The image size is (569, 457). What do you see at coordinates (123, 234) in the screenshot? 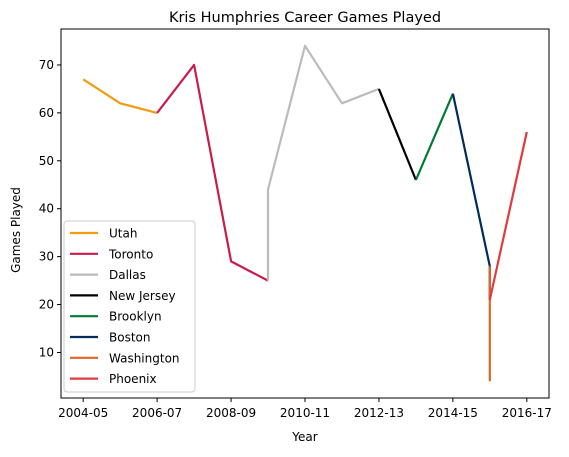
I see `legend-label-0: Utah` at bounding box center [123, 234].